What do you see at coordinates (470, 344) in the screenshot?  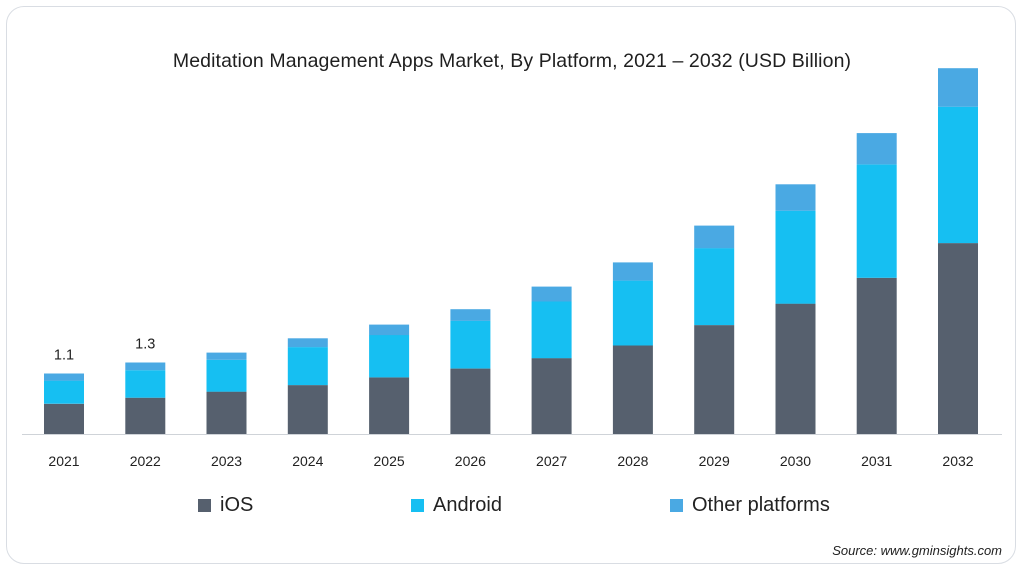 I see `bar-android-2026` at bounding box center [470, 344].